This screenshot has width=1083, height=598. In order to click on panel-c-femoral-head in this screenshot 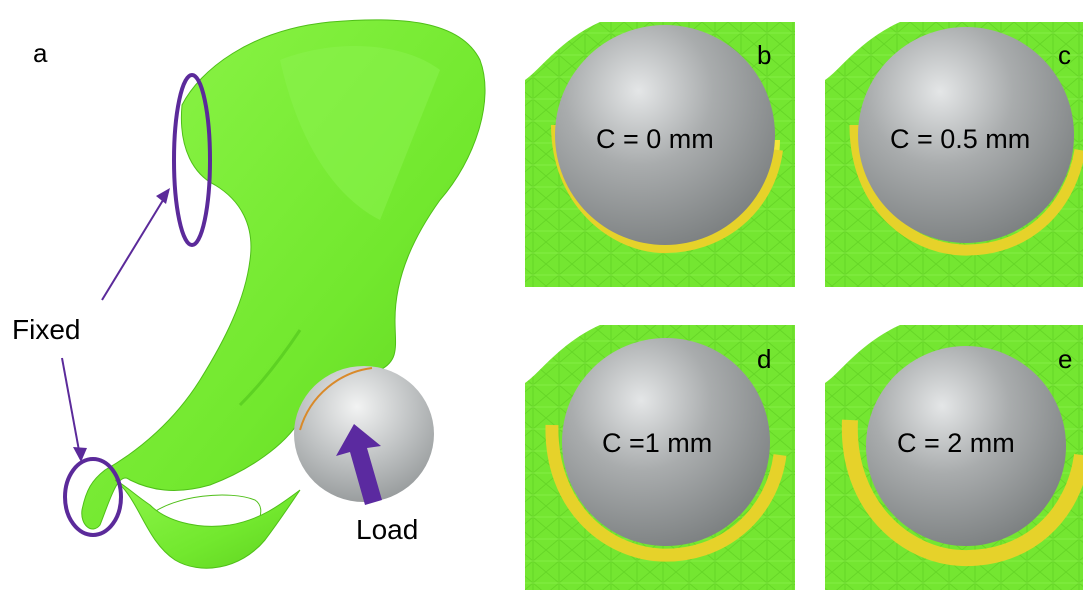, I will do `click(966, 135)`.